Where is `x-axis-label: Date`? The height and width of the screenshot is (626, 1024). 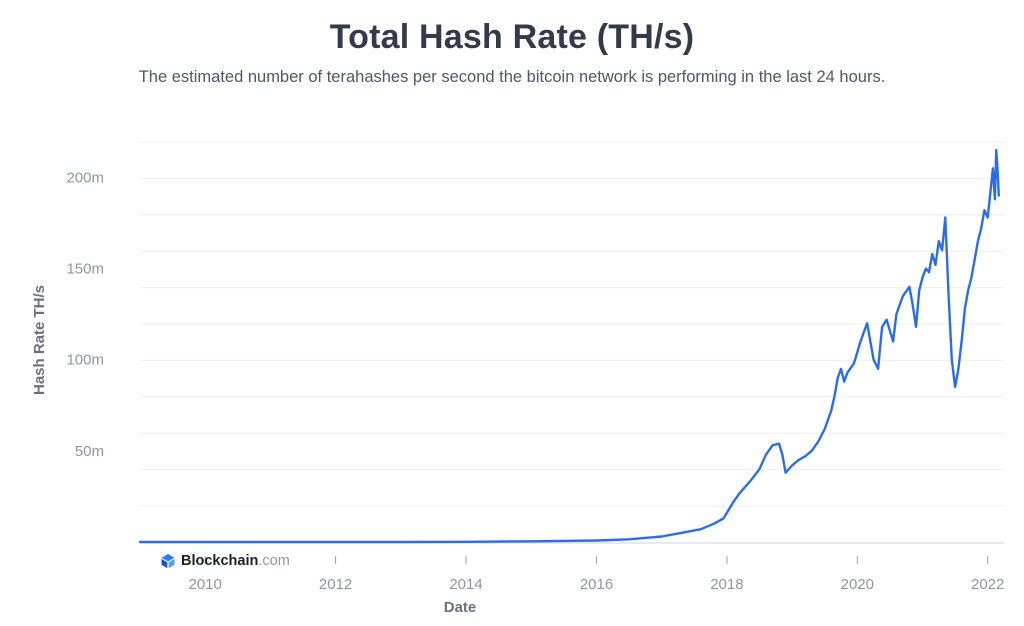 x-axis-label: Date is located at coordinates (460, 607).